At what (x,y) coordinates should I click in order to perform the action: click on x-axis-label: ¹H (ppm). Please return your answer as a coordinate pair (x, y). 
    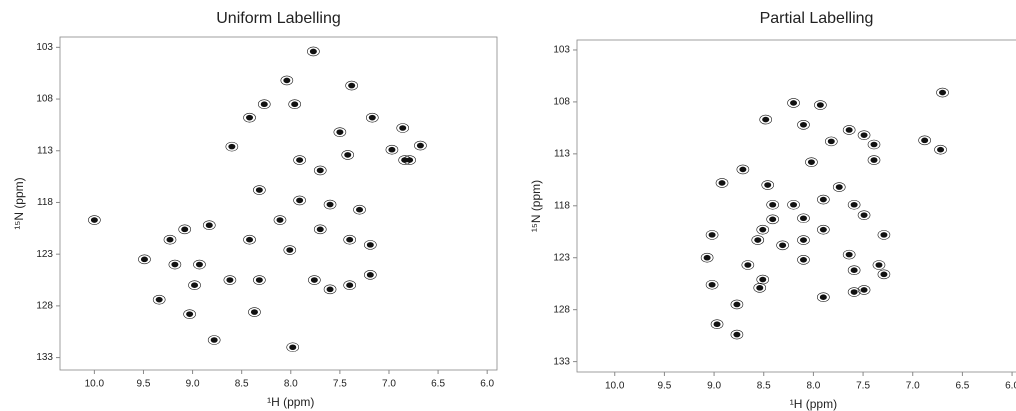
    Looking at the image, I should click on (813, 404).